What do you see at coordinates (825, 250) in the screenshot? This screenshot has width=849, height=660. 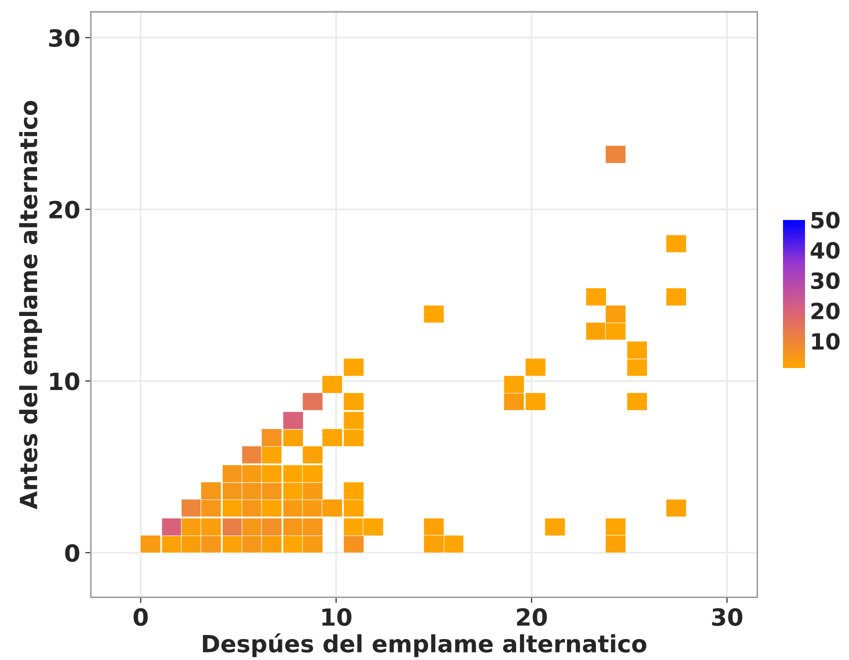 I see `color-bar-label: 40` at bounding box center [825, 250].